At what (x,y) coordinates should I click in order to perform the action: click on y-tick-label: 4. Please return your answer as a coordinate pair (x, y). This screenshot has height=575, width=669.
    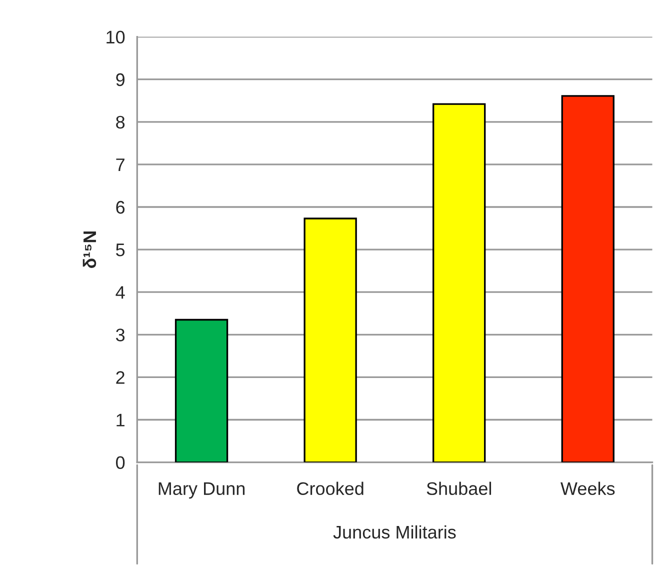
    Looking at the image, I should click on (120, 292).